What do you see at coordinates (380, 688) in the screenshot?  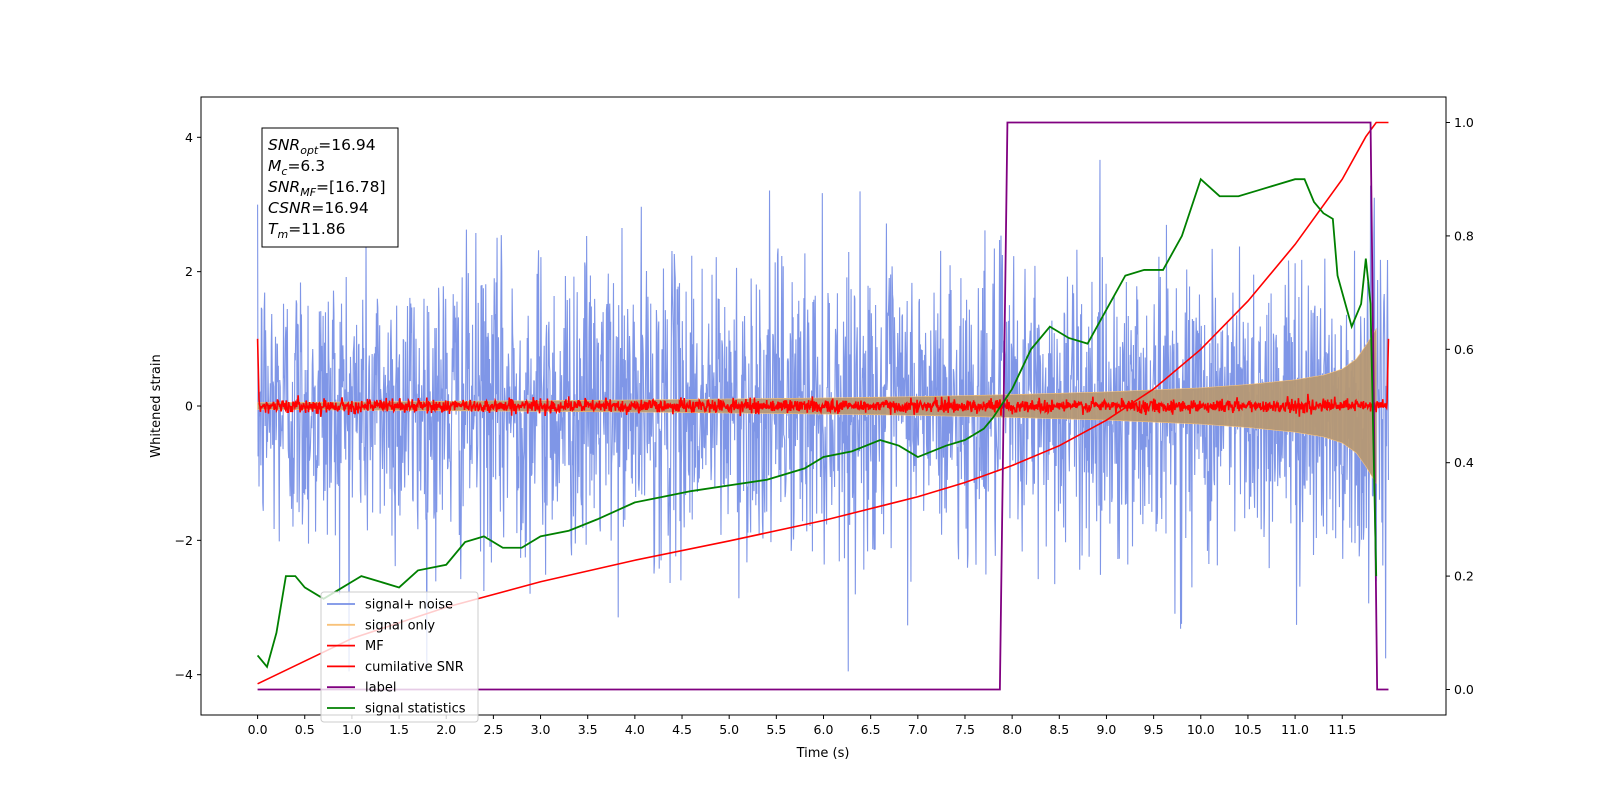 I see `legend-text: label` at bounding box center [380, 688].